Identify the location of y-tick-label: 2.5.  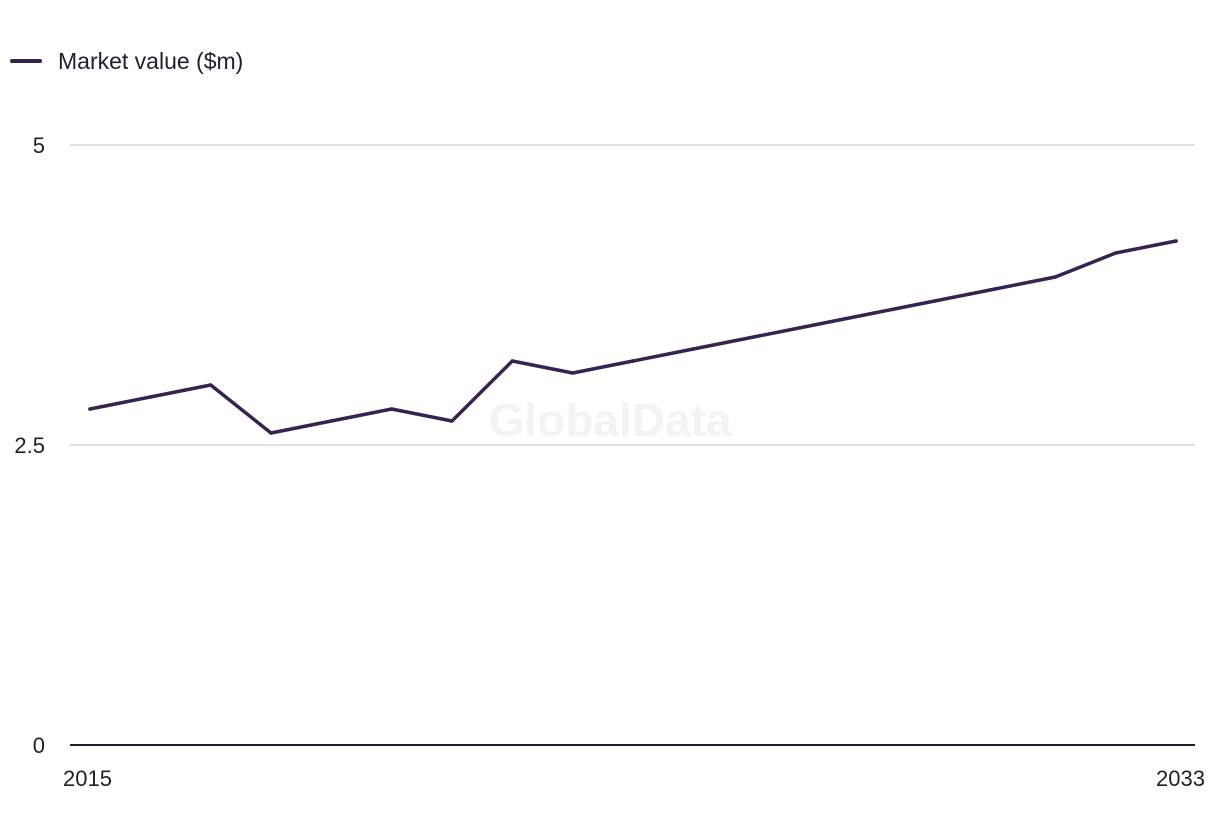
(29, 445).